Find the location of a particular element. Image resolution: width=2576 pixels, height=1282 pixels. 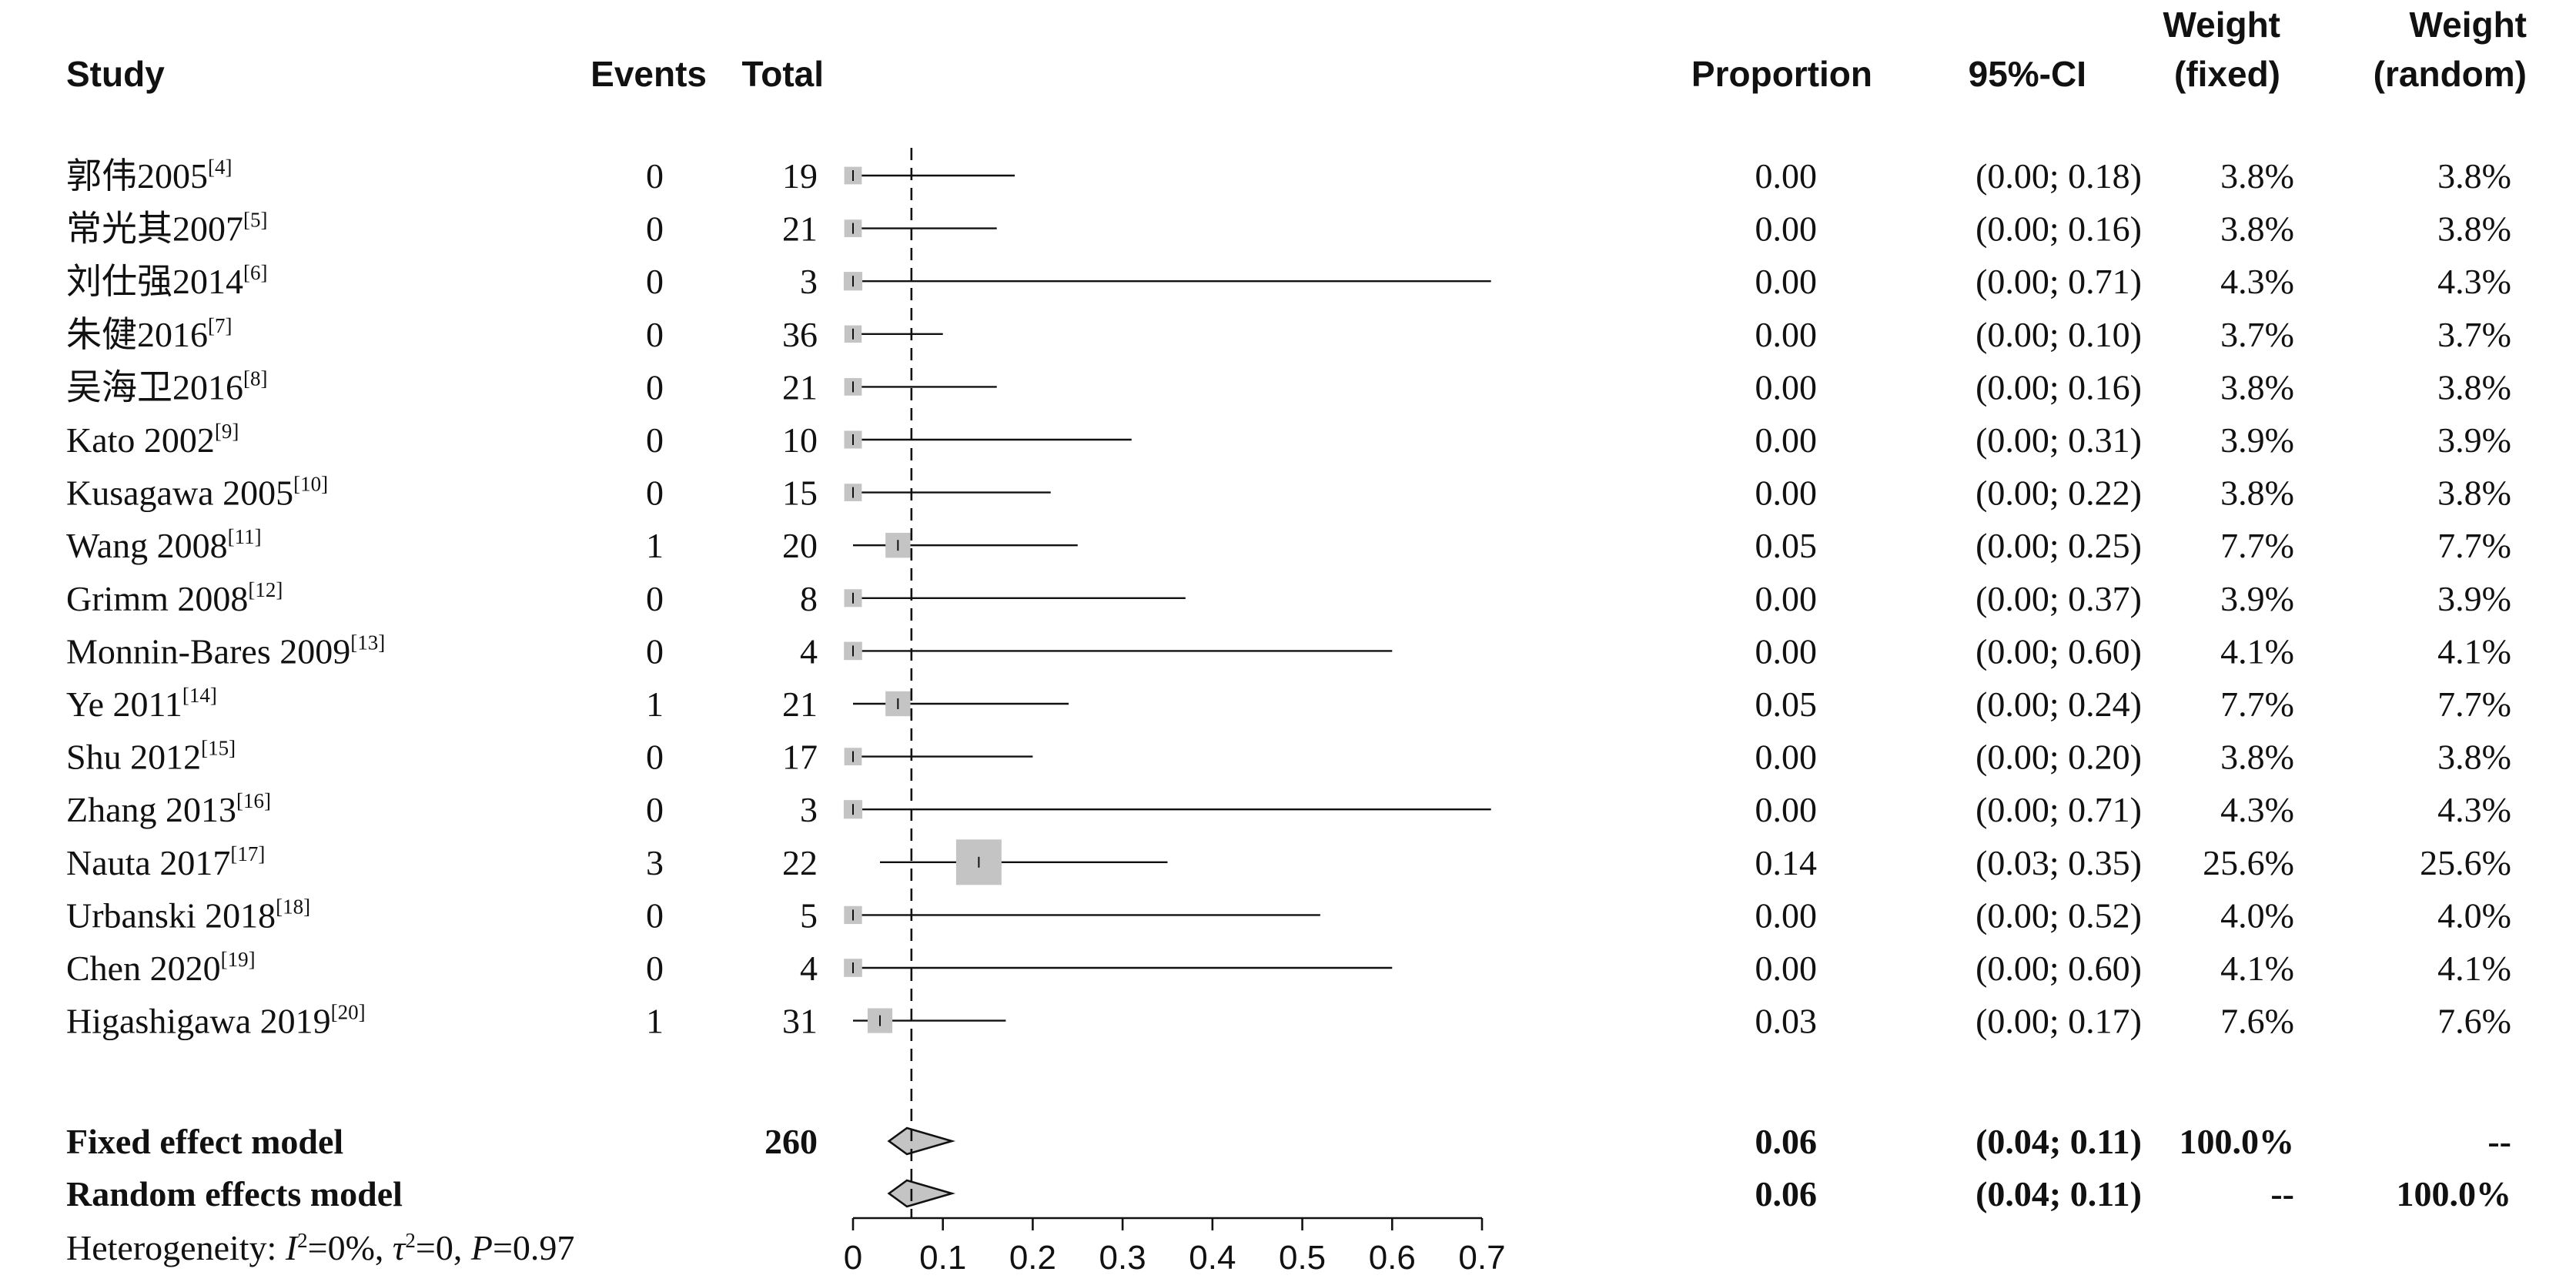

study-ci: (0.00; 0.52) is located at coordinates (2058, 915).